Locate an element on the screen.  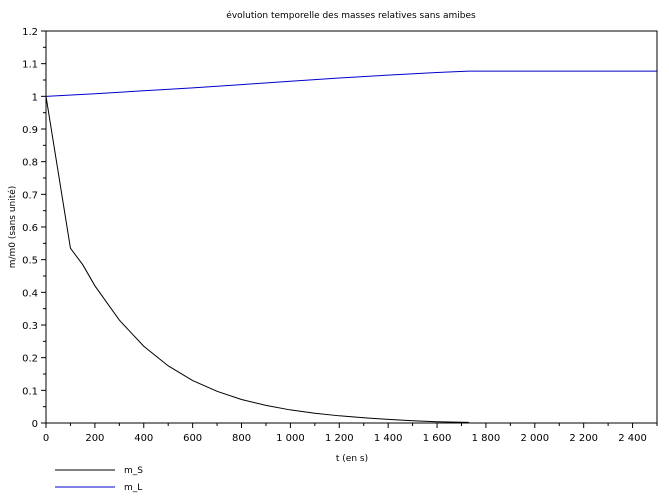
series-line-m-l is located at coordinates (351, 83).